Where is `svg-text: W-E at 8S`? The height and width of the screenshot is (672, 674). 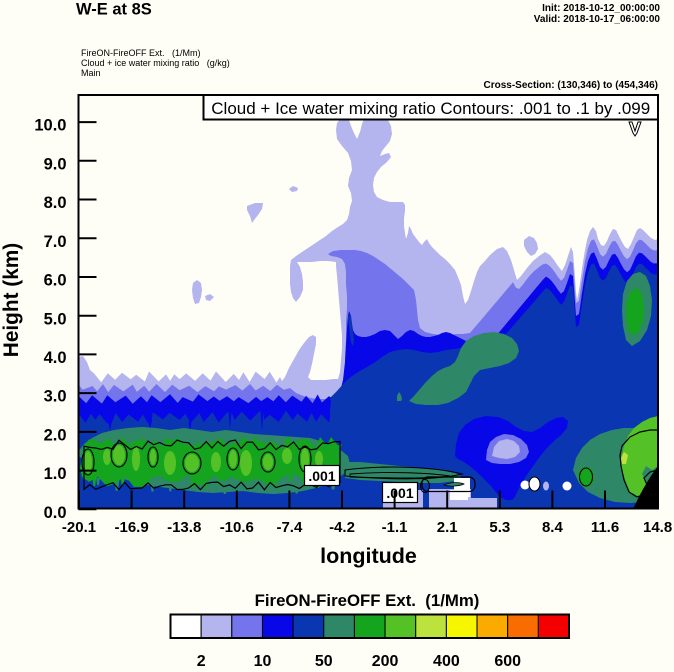 svg-text: W-E at 8S is located at coordinates (114, 9).